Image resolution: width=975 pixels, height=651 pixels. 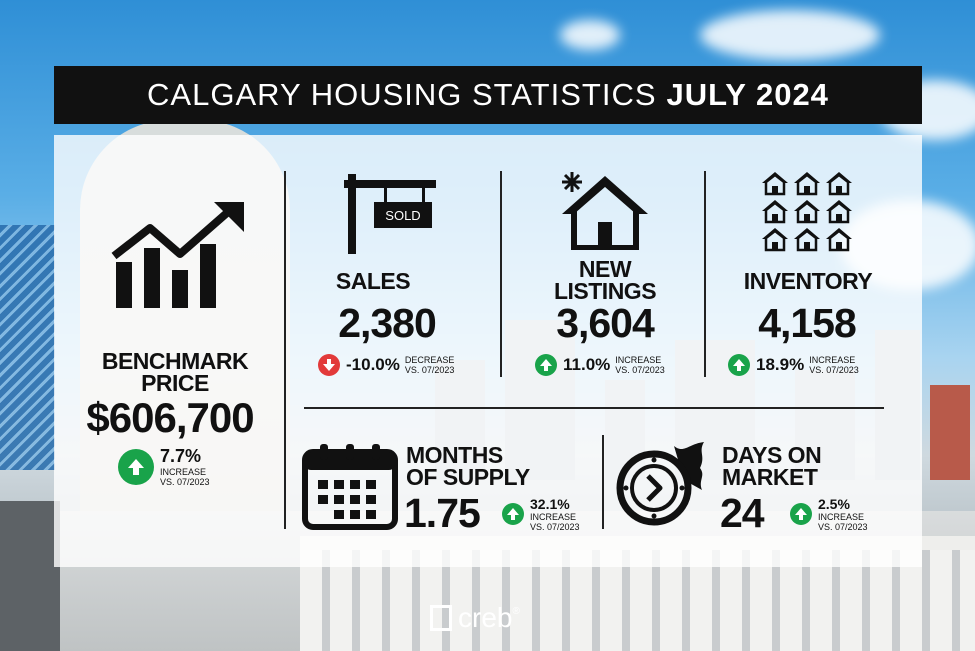 I want to click on sales-note: DECREASE VS. 07/2023, so click(x=430, y=365).